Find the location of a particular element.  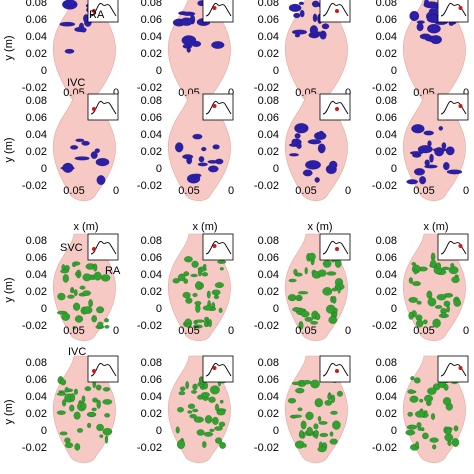

atrium-shape is located at coordinates (84, 147).